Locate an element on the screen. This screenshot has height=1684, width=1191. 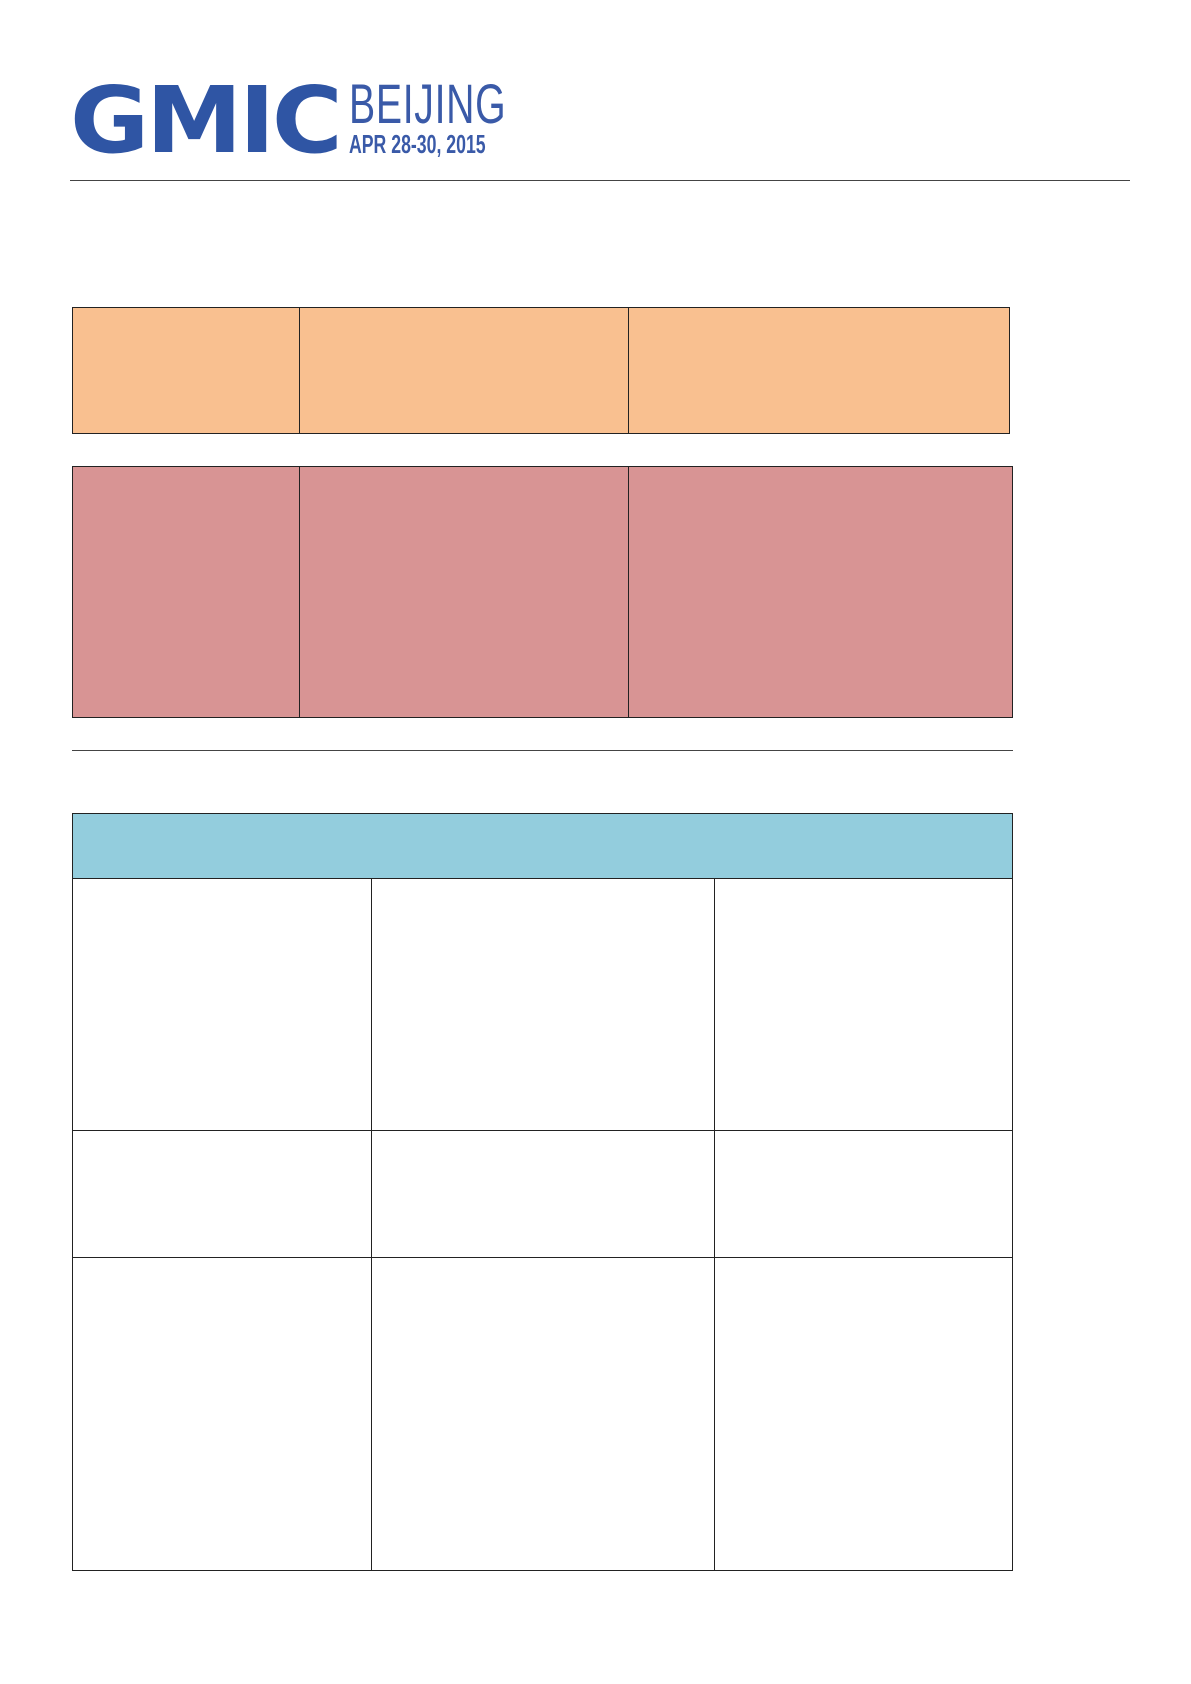
orange-table is located at coordinates (541, 370).